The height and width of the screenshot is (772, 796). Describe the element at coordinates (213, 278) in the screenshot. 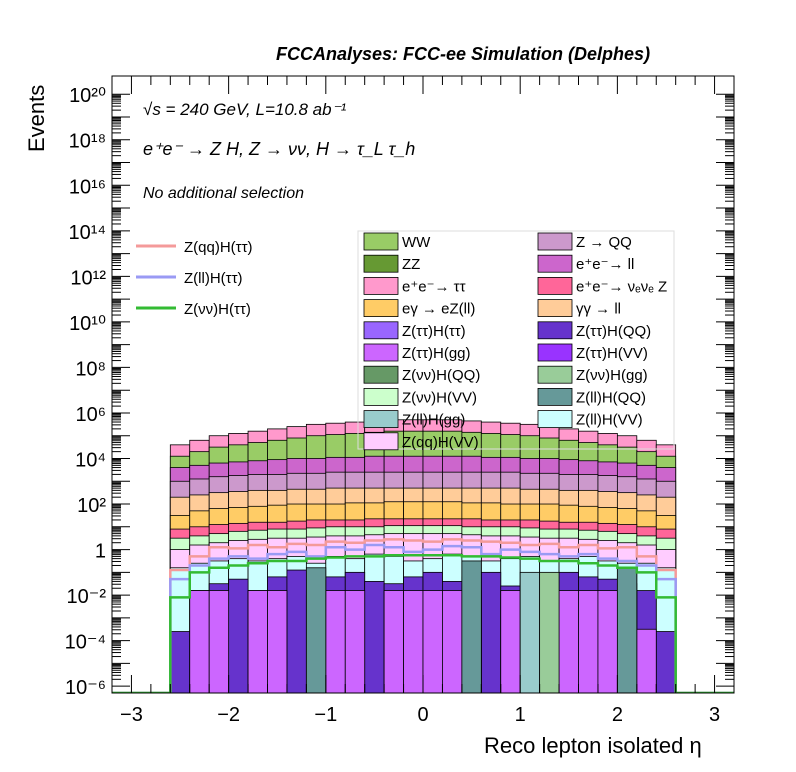

I see `legend-entry-label: Z(ll)H(ττ)` at that location.